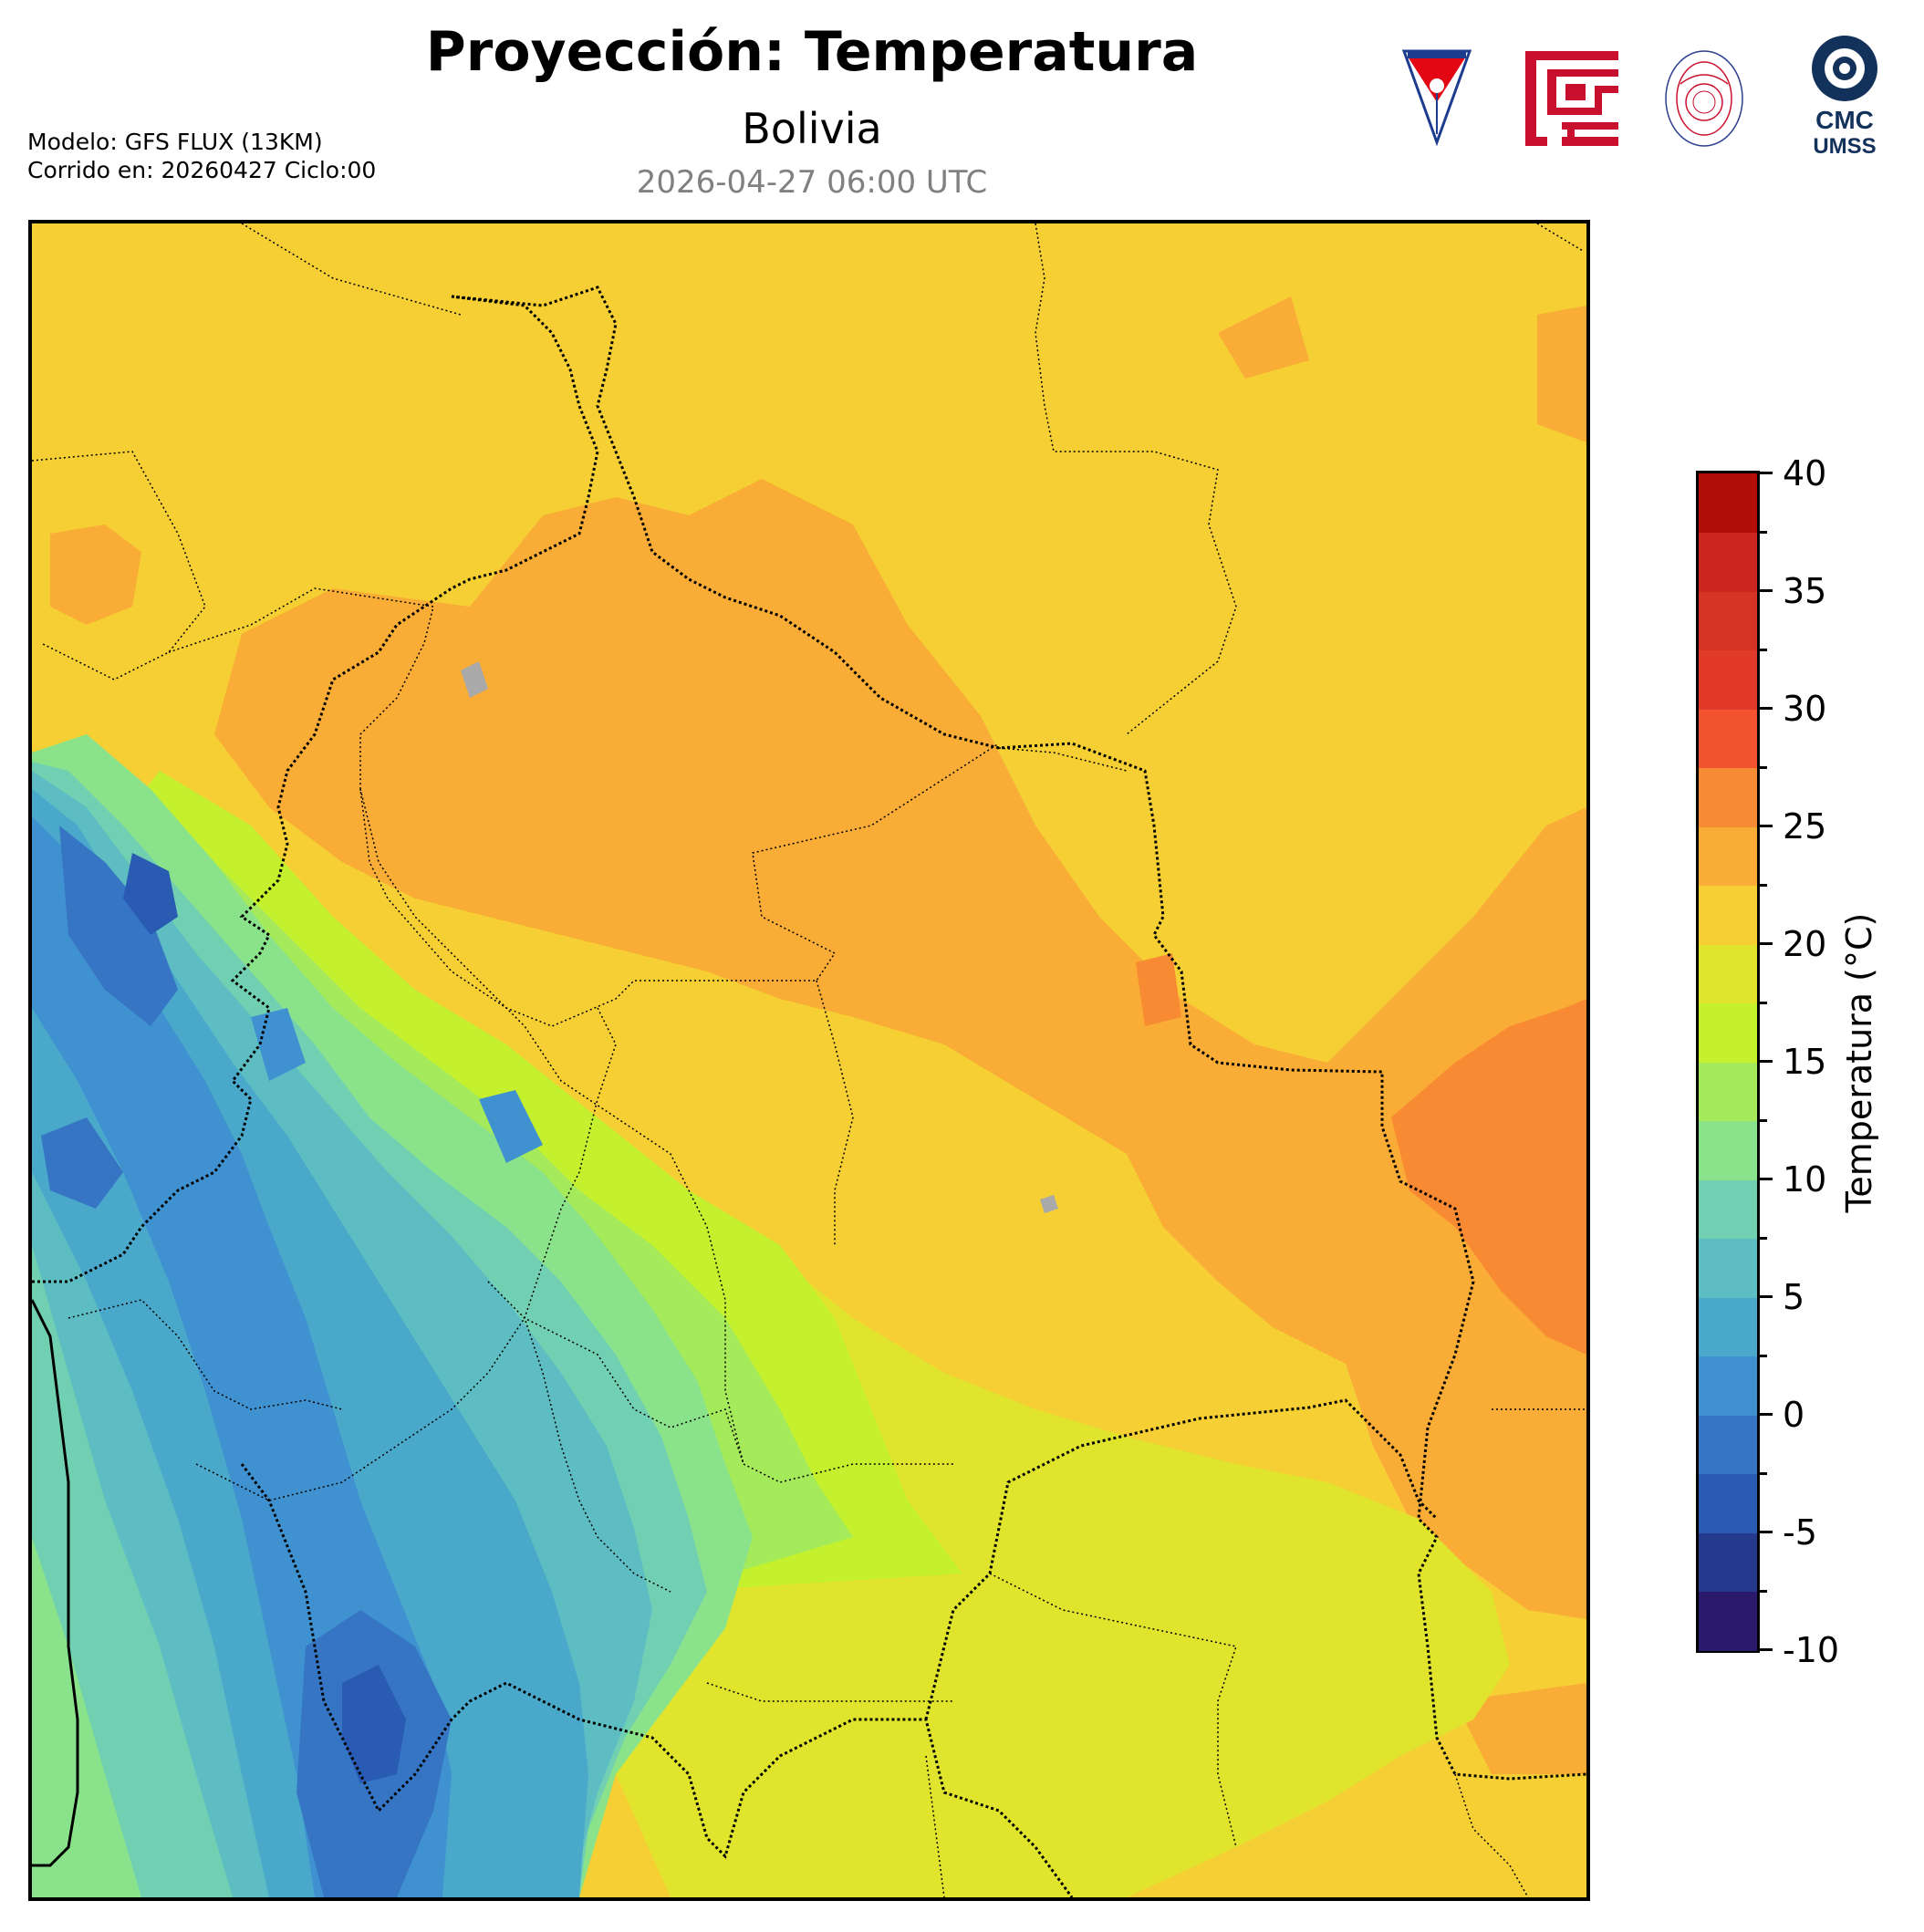 The width and height of the screenshot is (1924, 1932). What do you see at coordinates (1859, 1062) in the screenshot?
I see `colorbar-label: Temperatura (°C)` at bounding box center [1859, 1062].